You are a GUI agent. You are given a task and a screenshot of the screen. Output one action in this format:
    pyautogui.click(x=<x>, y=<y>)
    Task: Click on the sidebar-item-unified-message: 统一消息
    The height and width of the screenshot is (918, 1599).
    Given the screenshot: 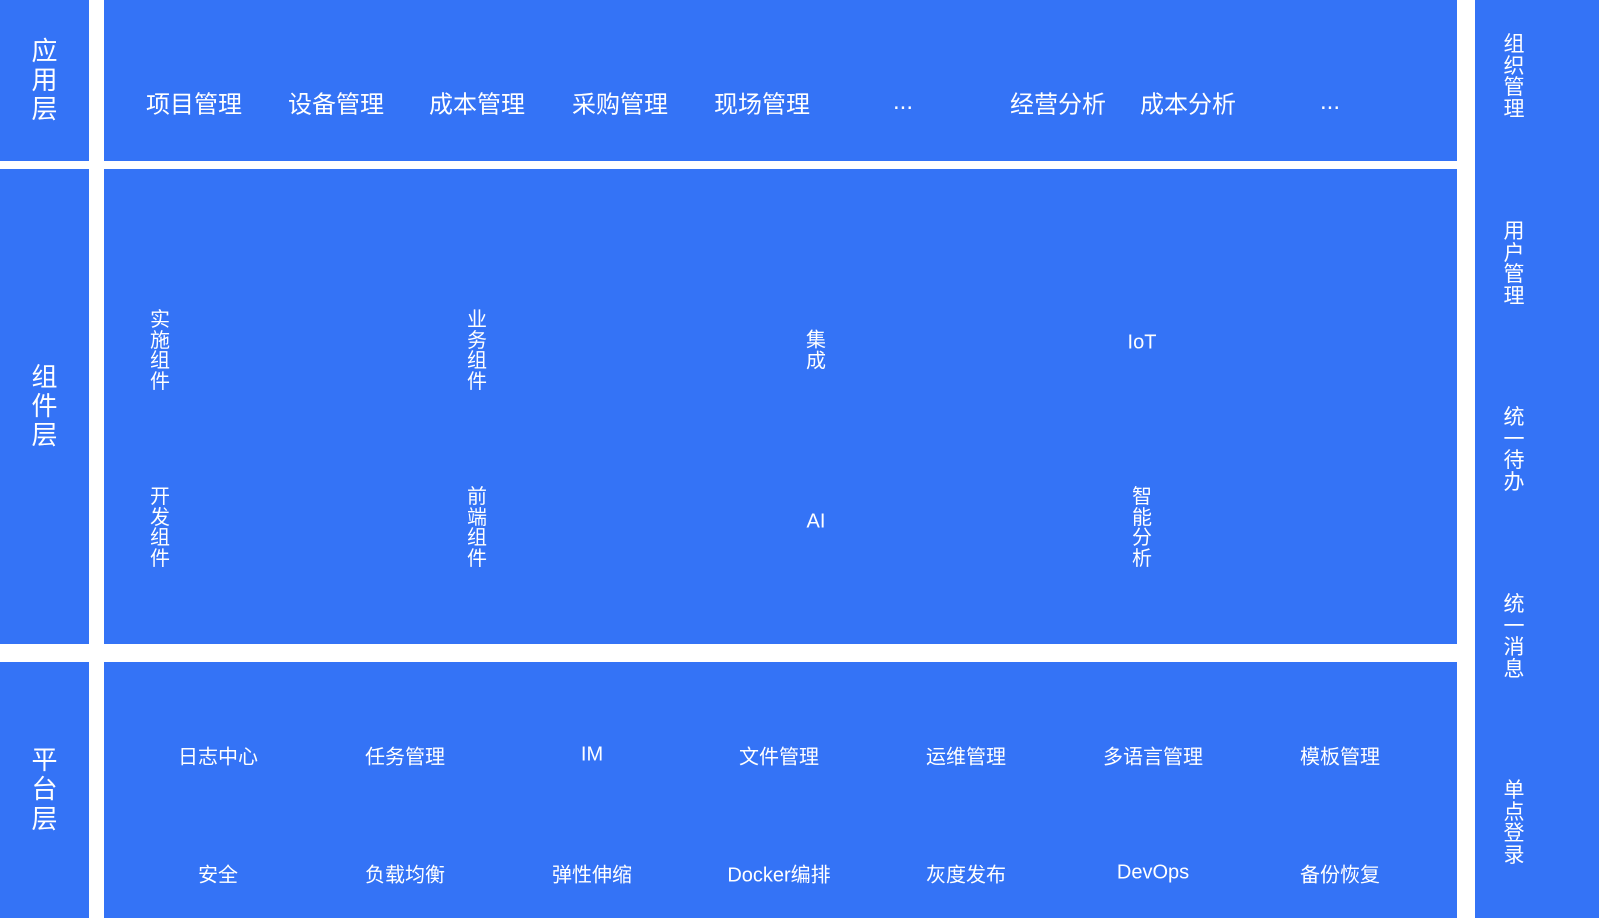 What is the action you would take?
    pyautogui.click(x=1514, y=636)
    